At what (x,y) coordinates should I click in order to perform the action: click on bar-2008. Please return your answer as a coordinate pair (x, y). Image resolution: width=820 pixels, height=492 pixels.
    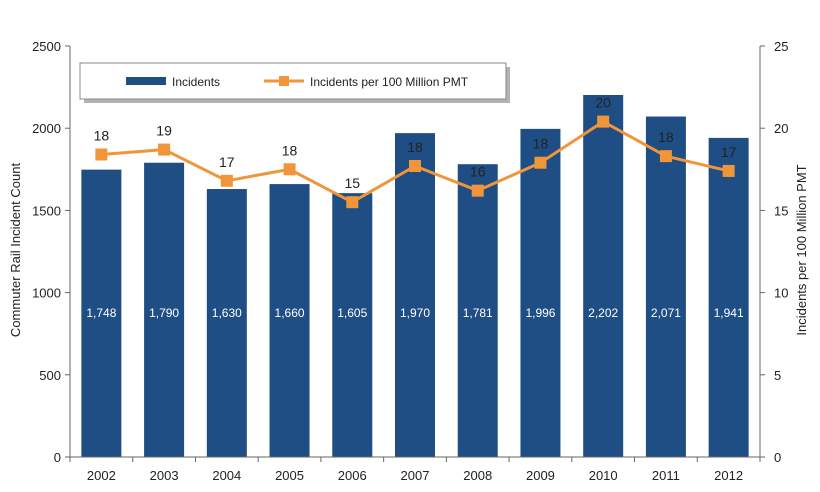
    Looking at the image, I should click on (477, 310).